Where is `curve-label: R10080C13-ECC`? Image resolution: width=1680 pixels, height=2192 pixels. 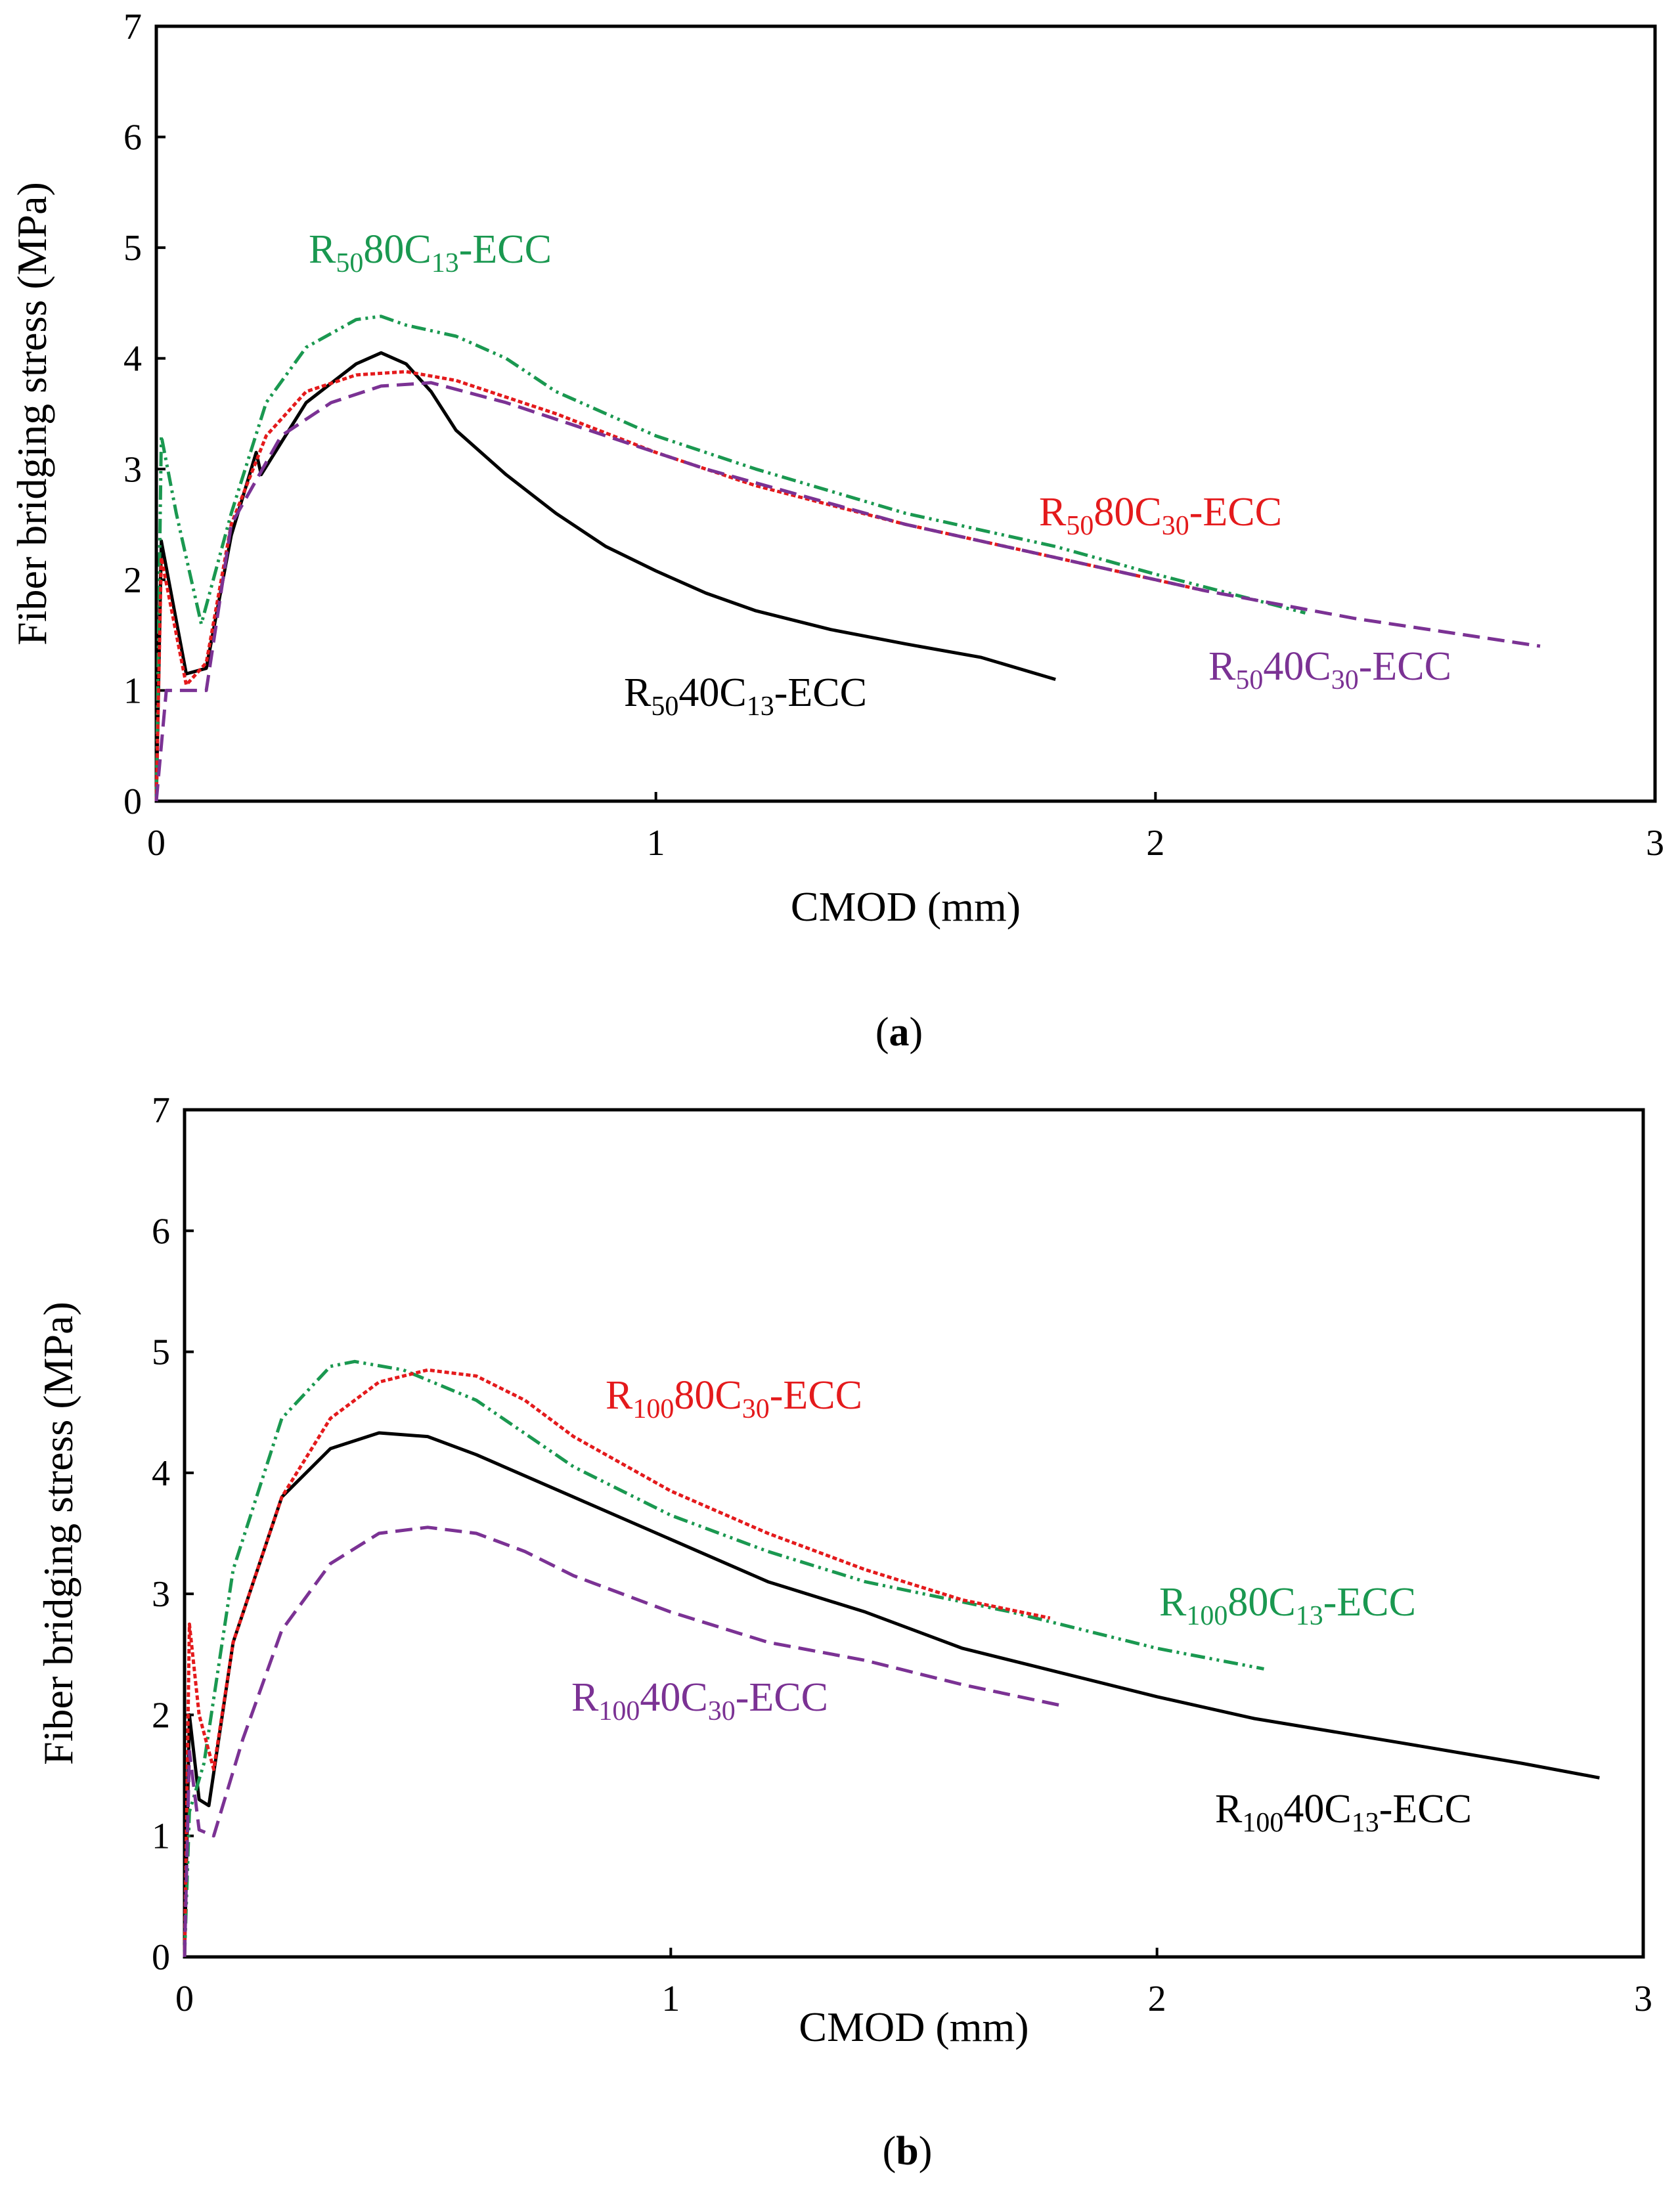 curve-label: R10080C13-ECC is located at coordinates (1287, 1605).